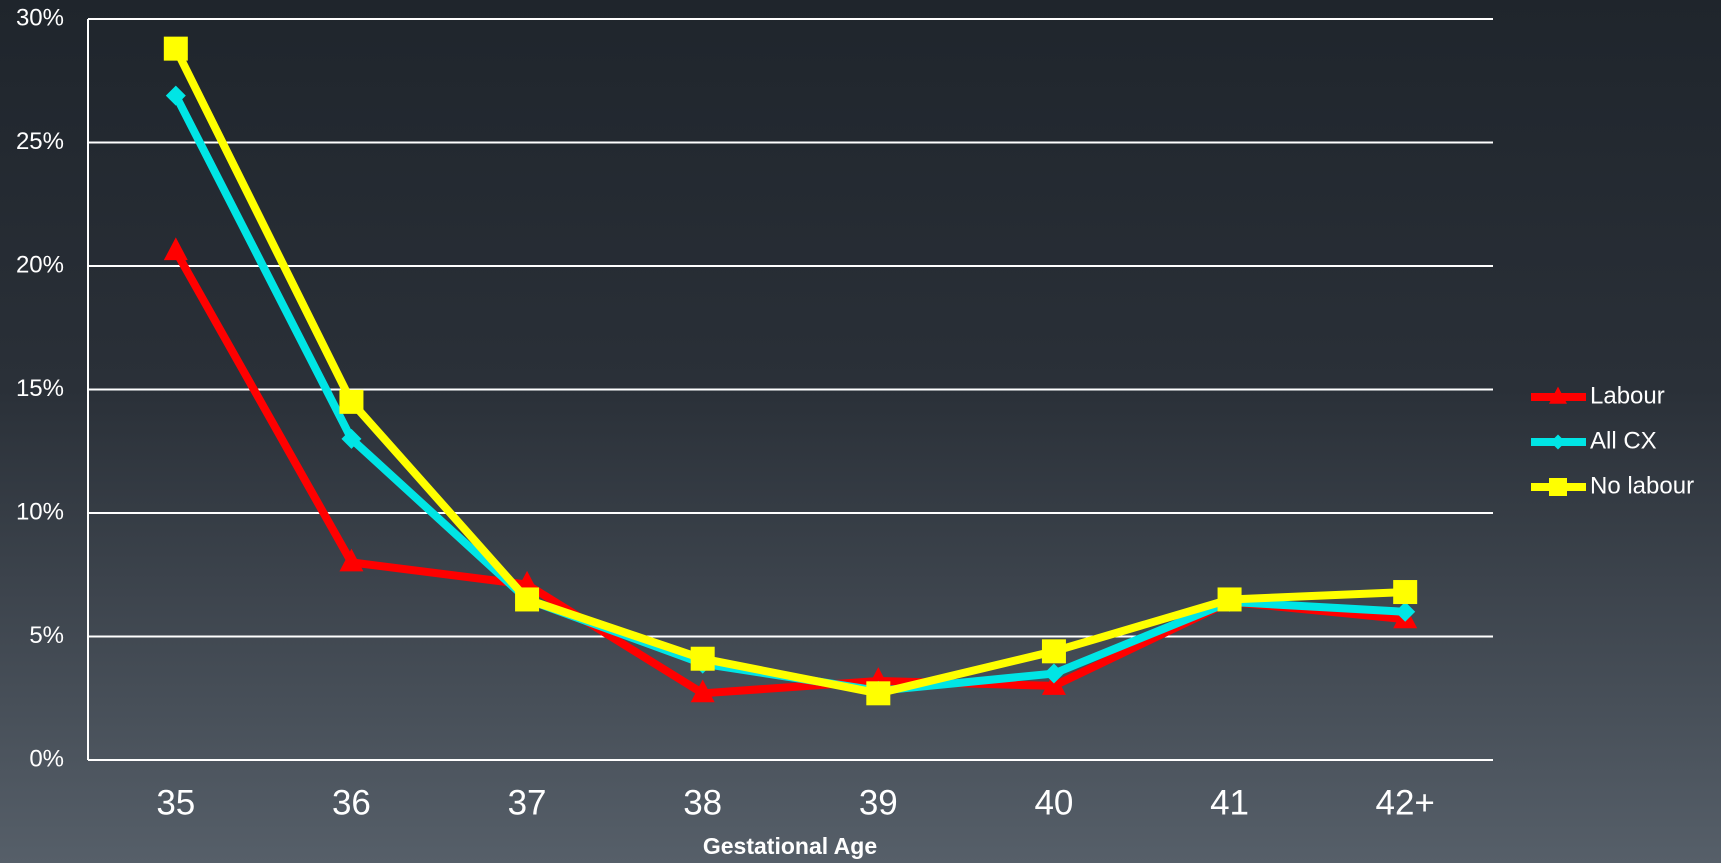 This screenshot has height=863, width=1721. I want to click on x-tick-label: 41, so click(1229, 802).